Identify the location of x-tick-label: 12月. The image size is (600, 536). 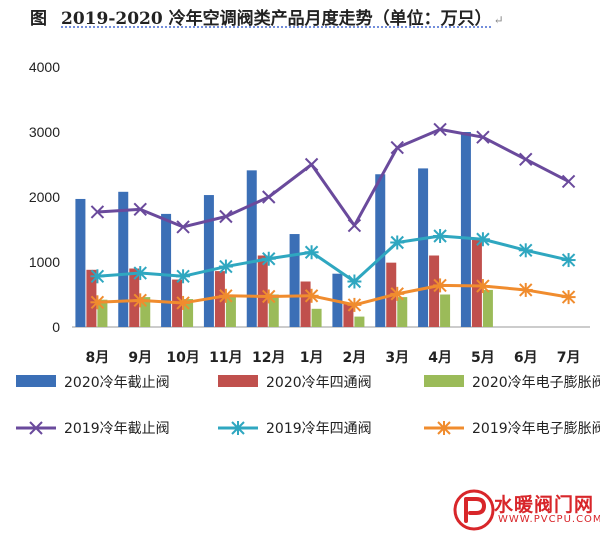
(268, 358).